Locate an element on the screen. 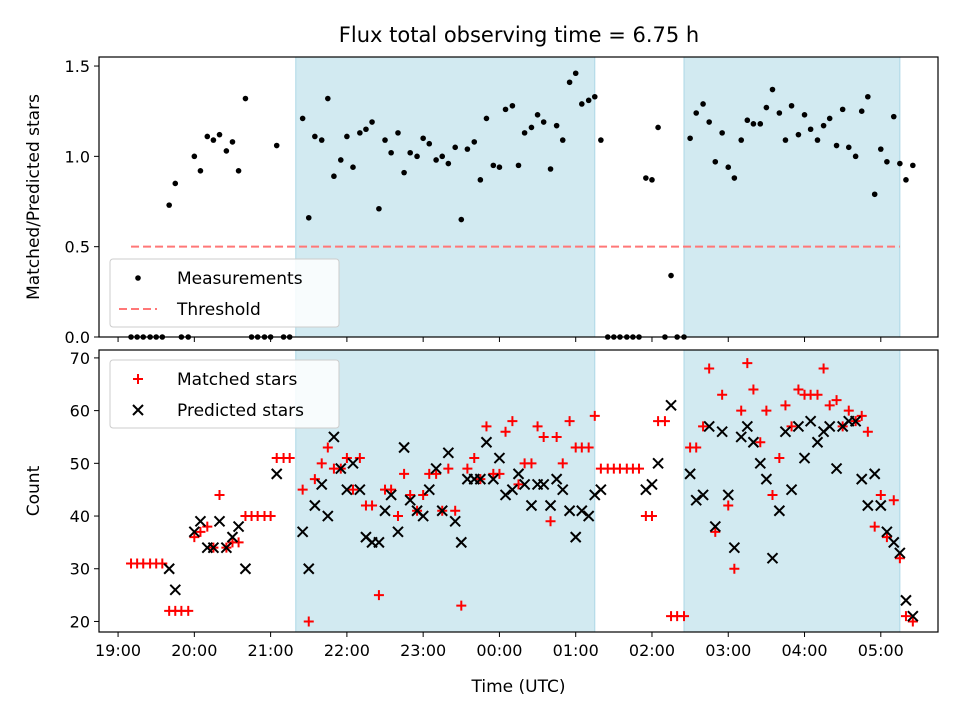 The height and width of the screenshot is (720, 960). y-tick-label: 1.5 is located at coordinates (77, 66).